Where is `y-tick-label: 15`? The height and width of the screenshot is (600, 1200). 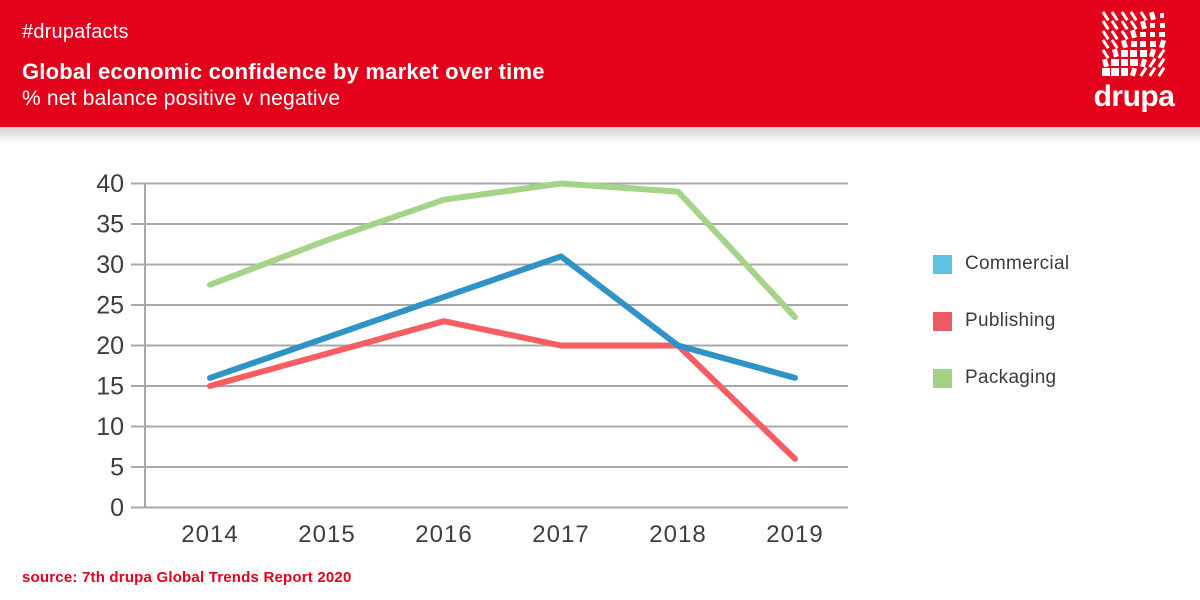
y-tick-label: 15 is located at coordinates (110, 387).